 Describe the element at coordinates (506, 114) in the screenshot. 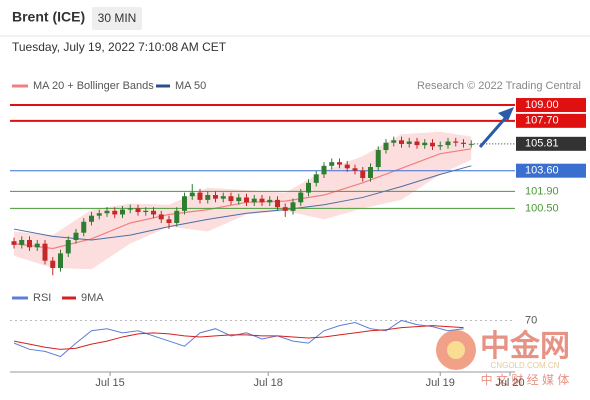

I see `forecast-arrowhead` at that location.